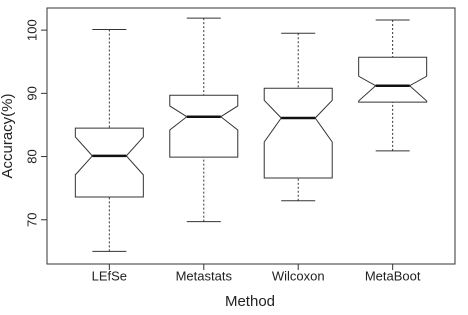  Describe the element at coordinates (109, 275) in the screenshot. I see `x-tick-label: LEfSe` at that location.